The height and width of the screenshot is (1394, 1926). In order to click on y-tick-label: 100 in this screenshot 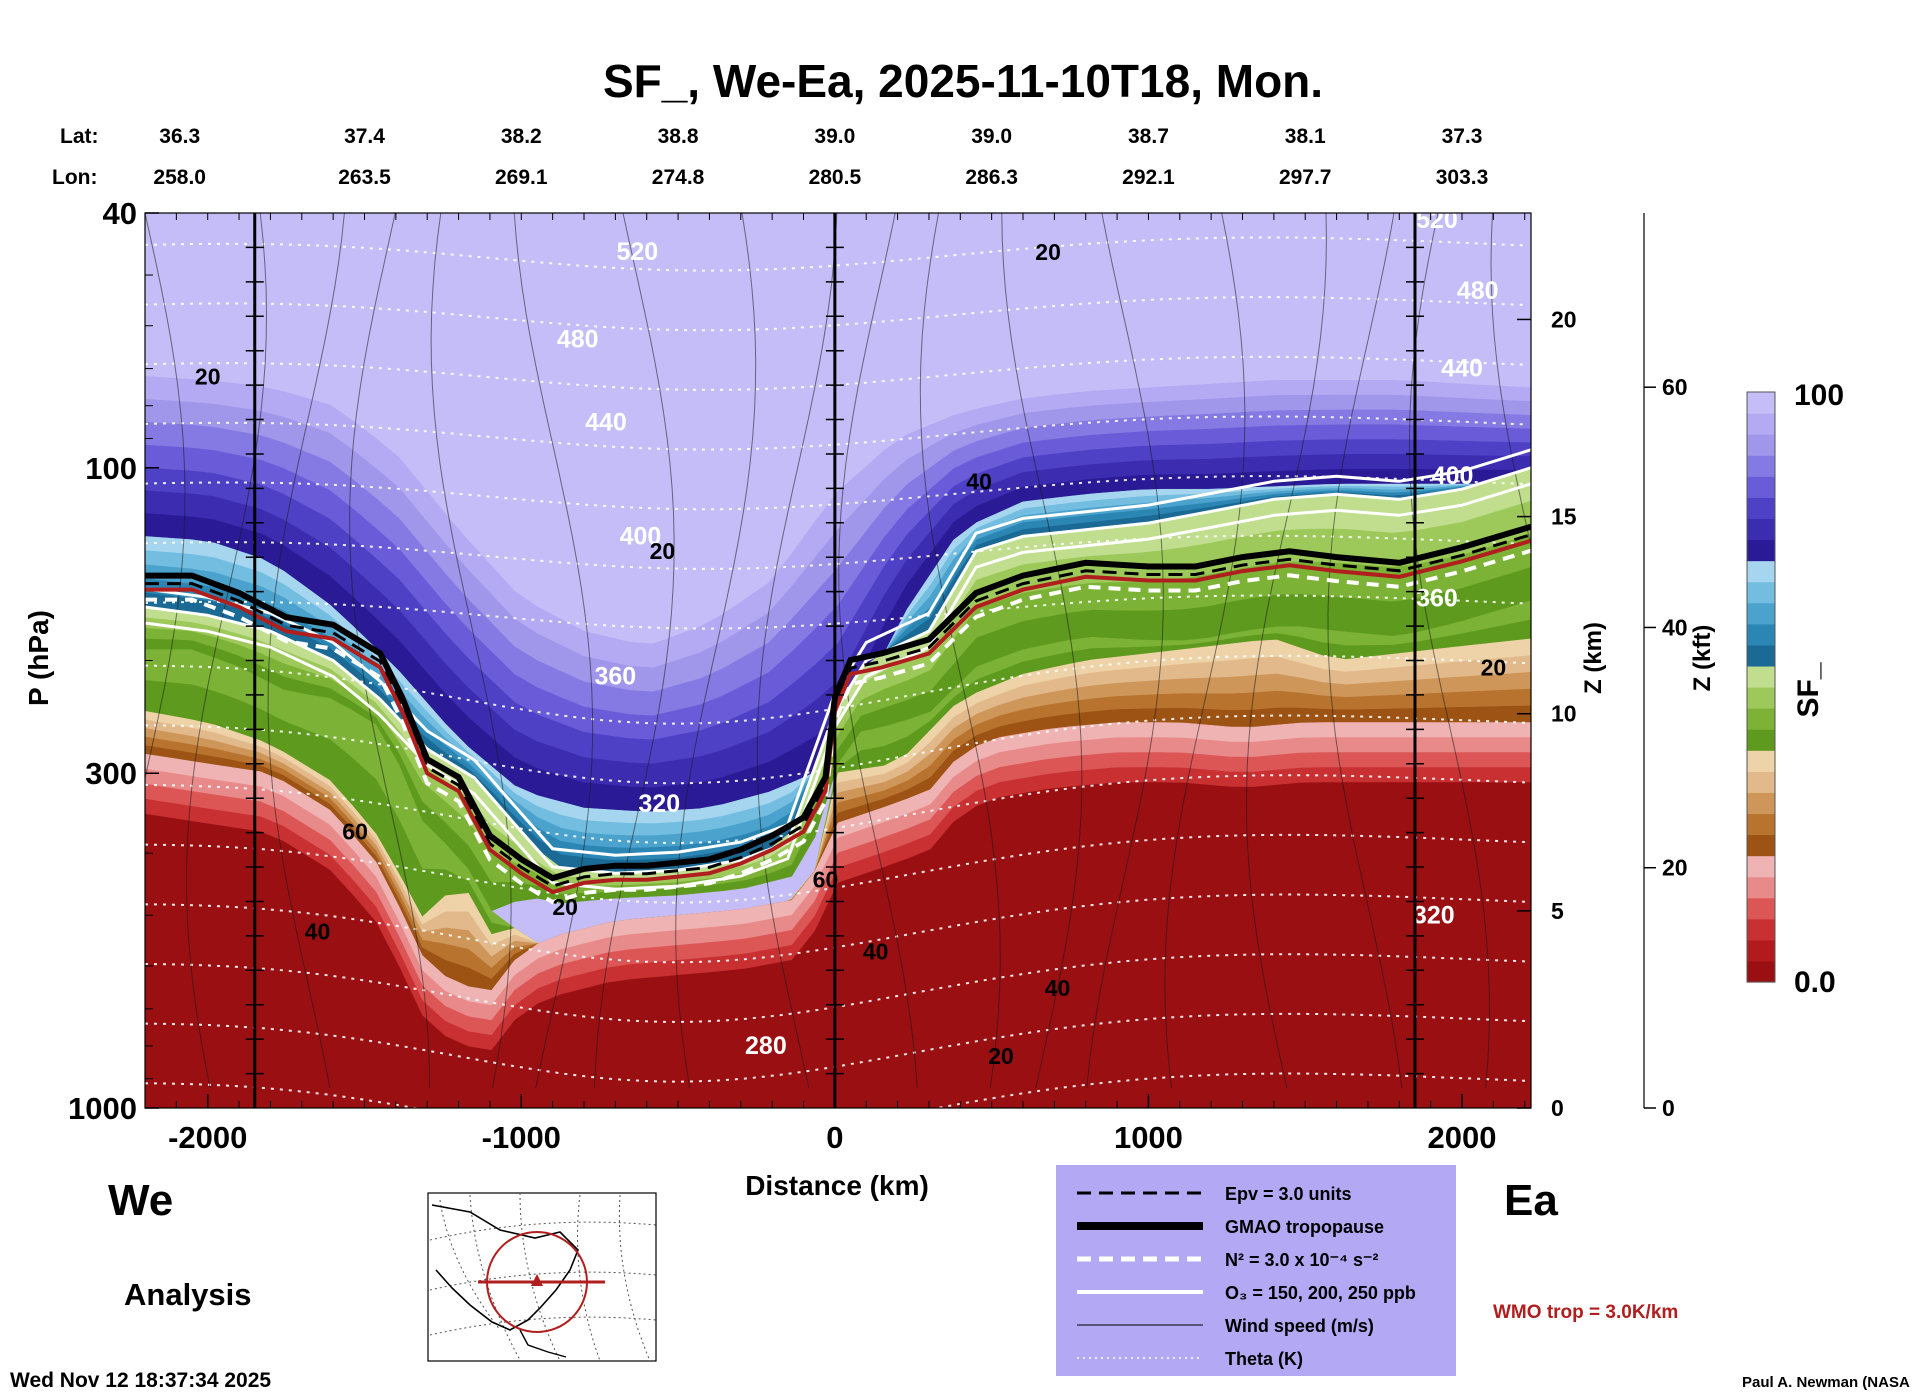, I will do `click(111, 468)`.